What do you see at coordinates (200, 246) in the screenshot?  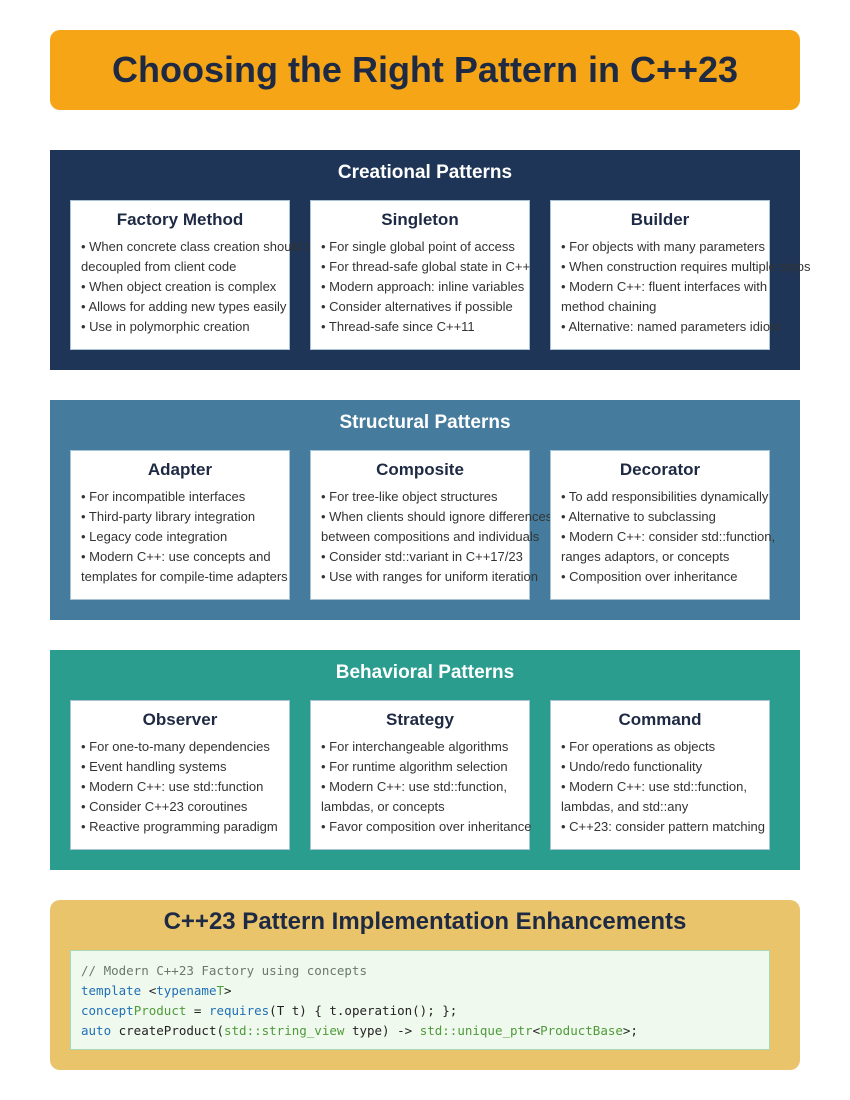 I see `list-item: • When concrete class creation should be` at bounding box center [200, 246].